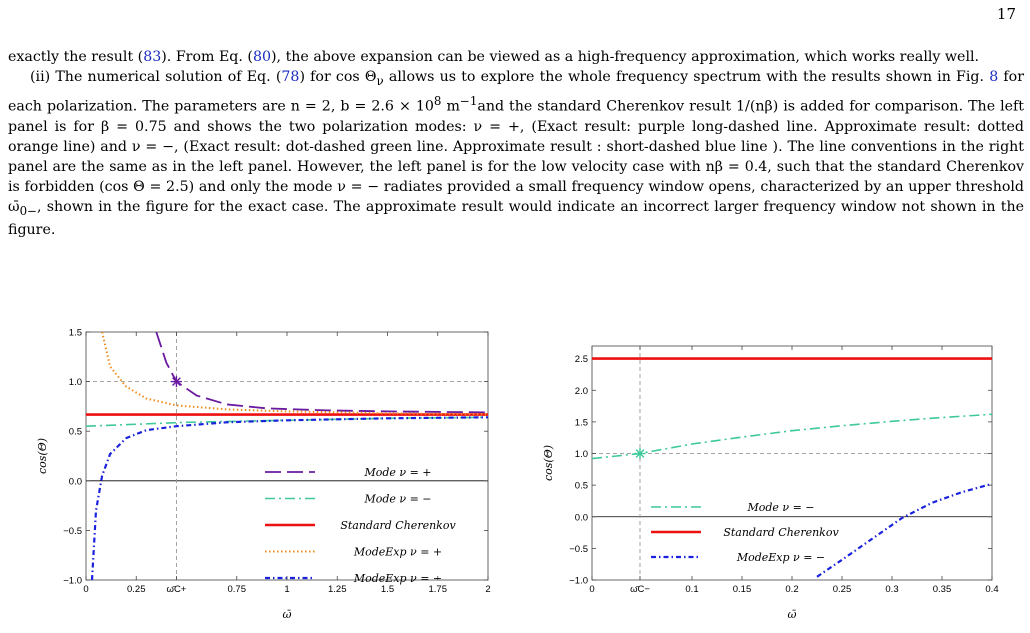 Image resolution: width=1030 pixels, height=633 pixels. I want to click on x-tick-label: 1.25, so click(337, 589).